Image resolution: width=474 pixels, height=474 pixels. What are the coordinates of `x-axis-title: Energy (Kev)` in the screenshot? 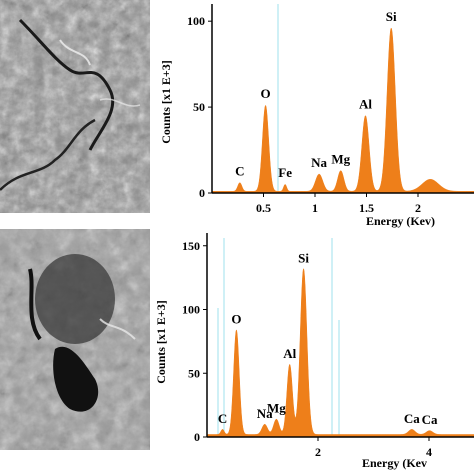 It's located at (400, 221).